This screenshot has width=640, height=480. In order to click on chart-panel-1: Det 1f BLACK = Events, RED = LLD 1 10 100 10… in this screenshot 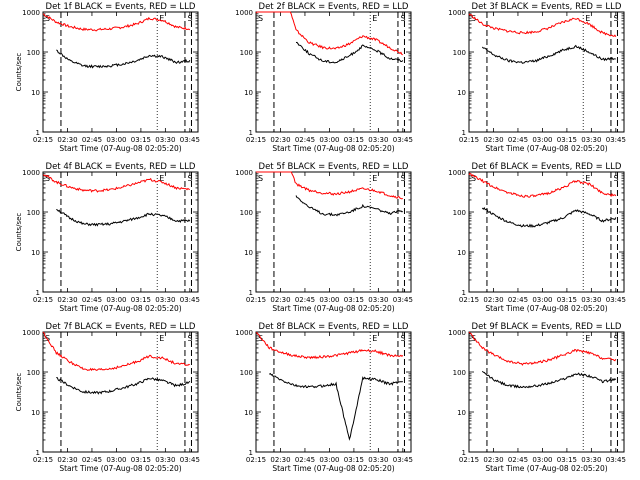, I will do `click(107, 77)`.